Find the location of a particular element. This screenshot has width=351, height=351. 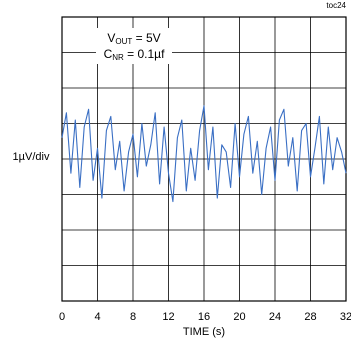

x-tick-label: 20 is located at coordinates (239, 317).